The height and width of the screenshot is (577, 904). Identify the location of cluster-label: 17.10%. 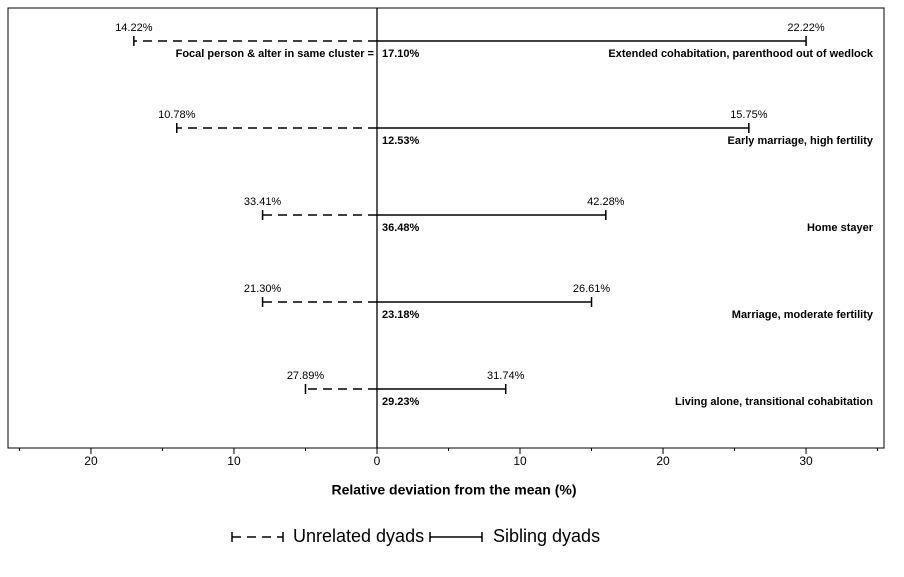
(401, 54).